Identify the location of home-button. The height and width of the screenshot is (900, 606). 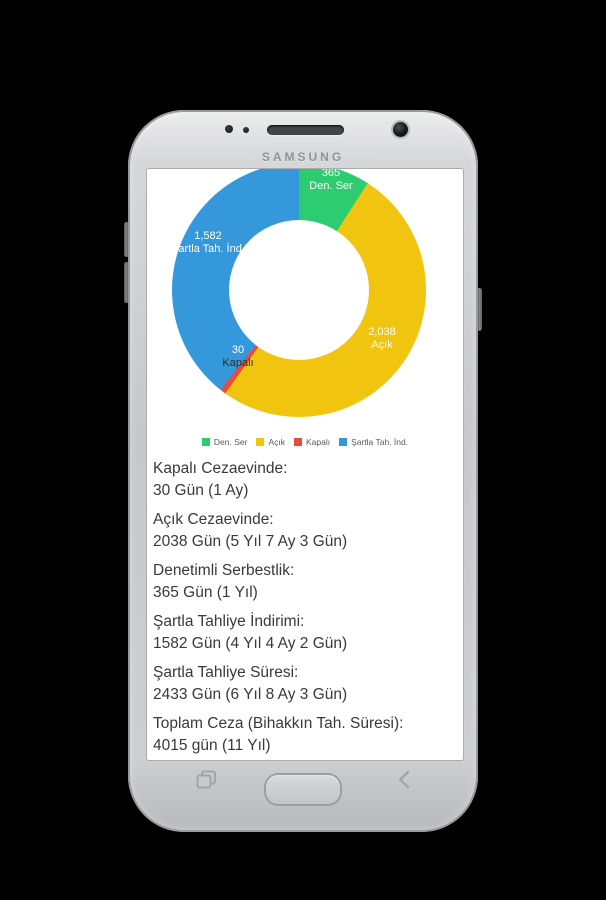
(303, 789).